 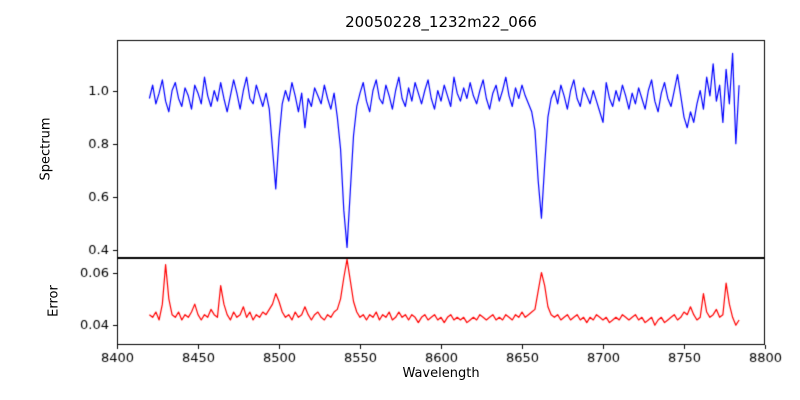 What do you see at coordinates (54, 301) in the screenshot?
I see `error-y-axis-label: Error` at bounding box center [54, 301].